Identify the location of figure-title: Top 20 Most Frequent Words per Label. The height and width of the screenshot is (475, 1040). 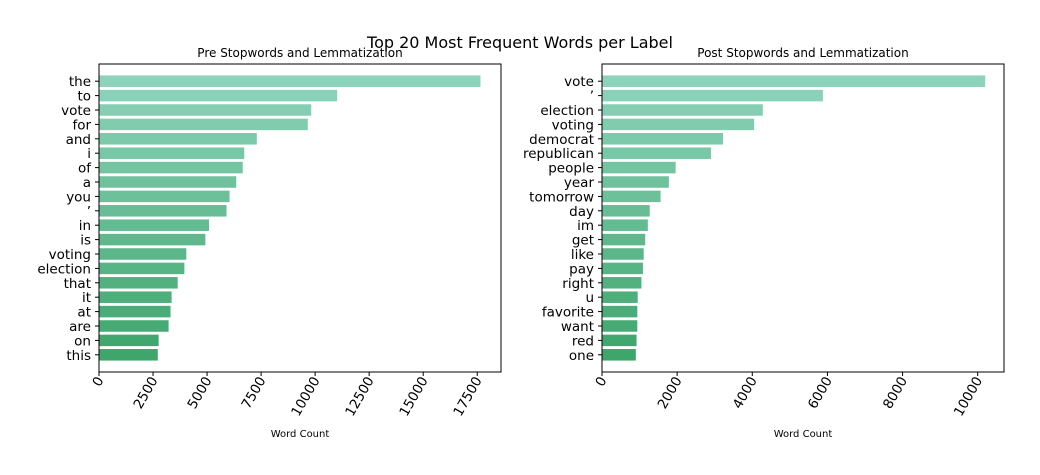
(519, 42).